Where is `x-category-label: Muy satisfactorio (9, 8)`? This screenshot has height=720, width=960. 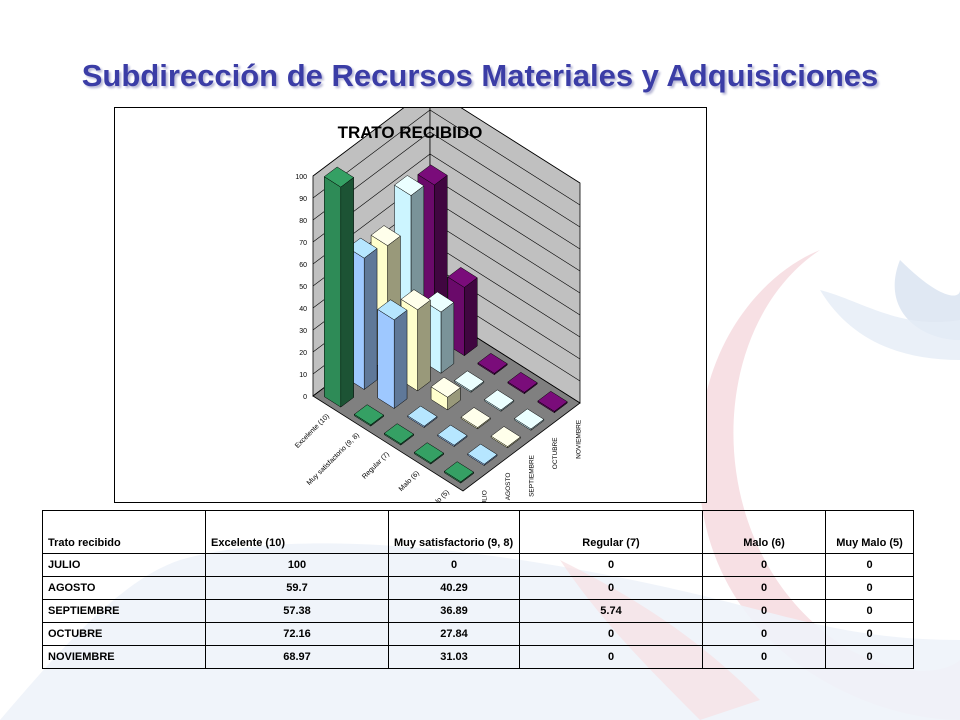 x-category-label: Muy satisfactorio (9, 8) is located at coordinates (333, 459).